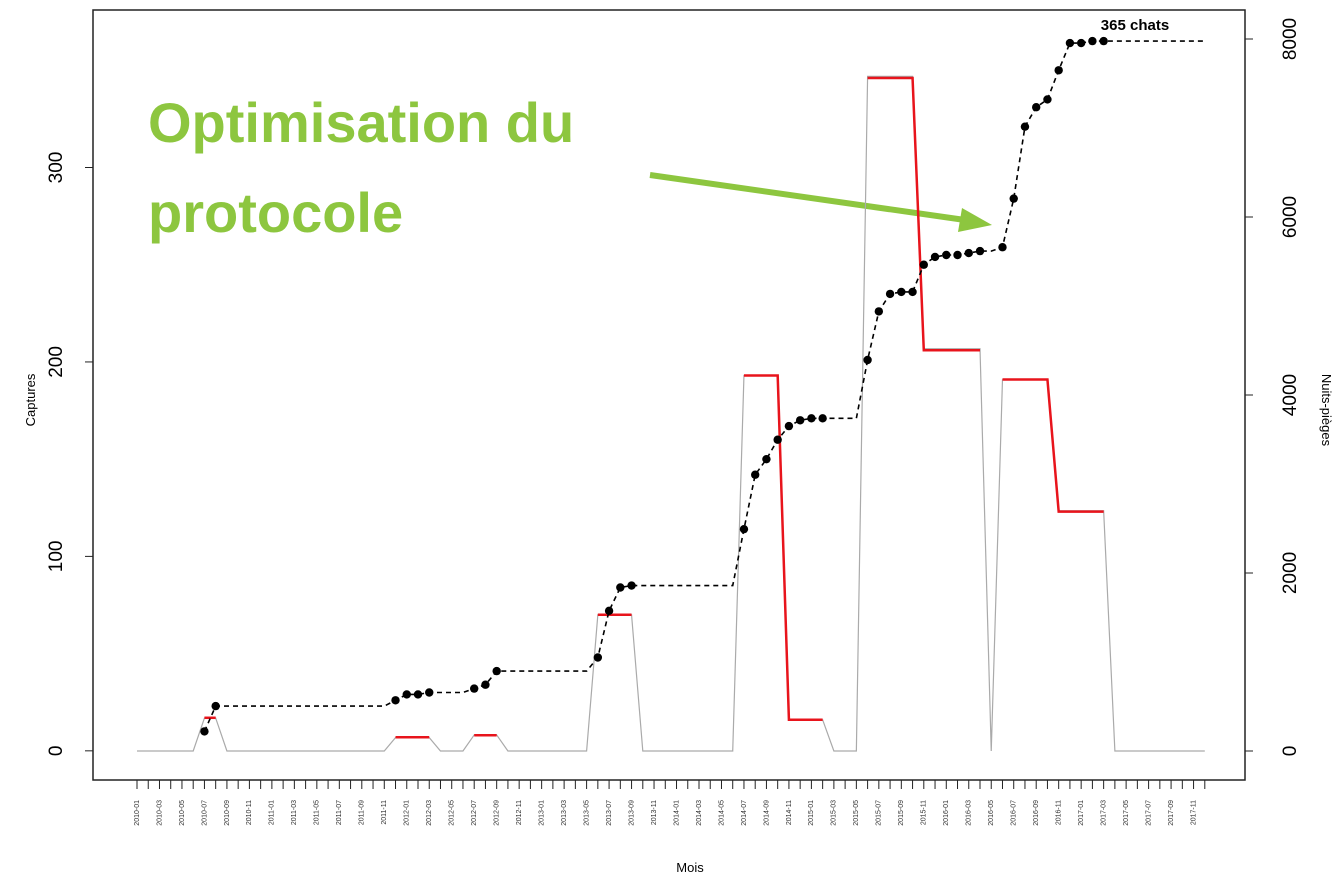 The image size is (1333, 877). What do you see at coordinates (1171, 813) in the screenshot?
I see `x-tick-label: 2017-09` at bounding box center [1171, 813].